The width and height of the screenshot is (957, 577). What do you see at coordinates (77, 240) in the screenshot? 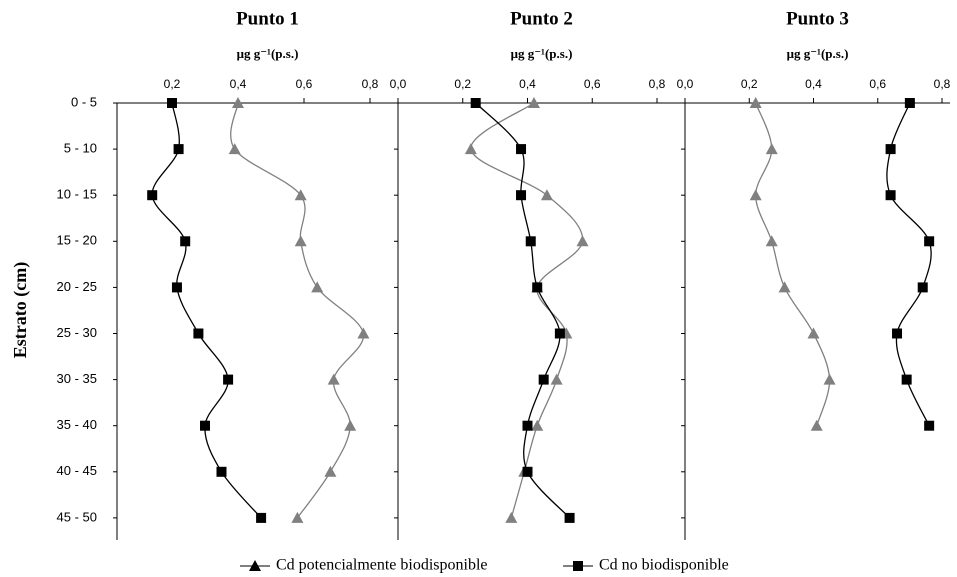
I see `y-tick-label: 15 - 20` at bounding box center [77, 240].